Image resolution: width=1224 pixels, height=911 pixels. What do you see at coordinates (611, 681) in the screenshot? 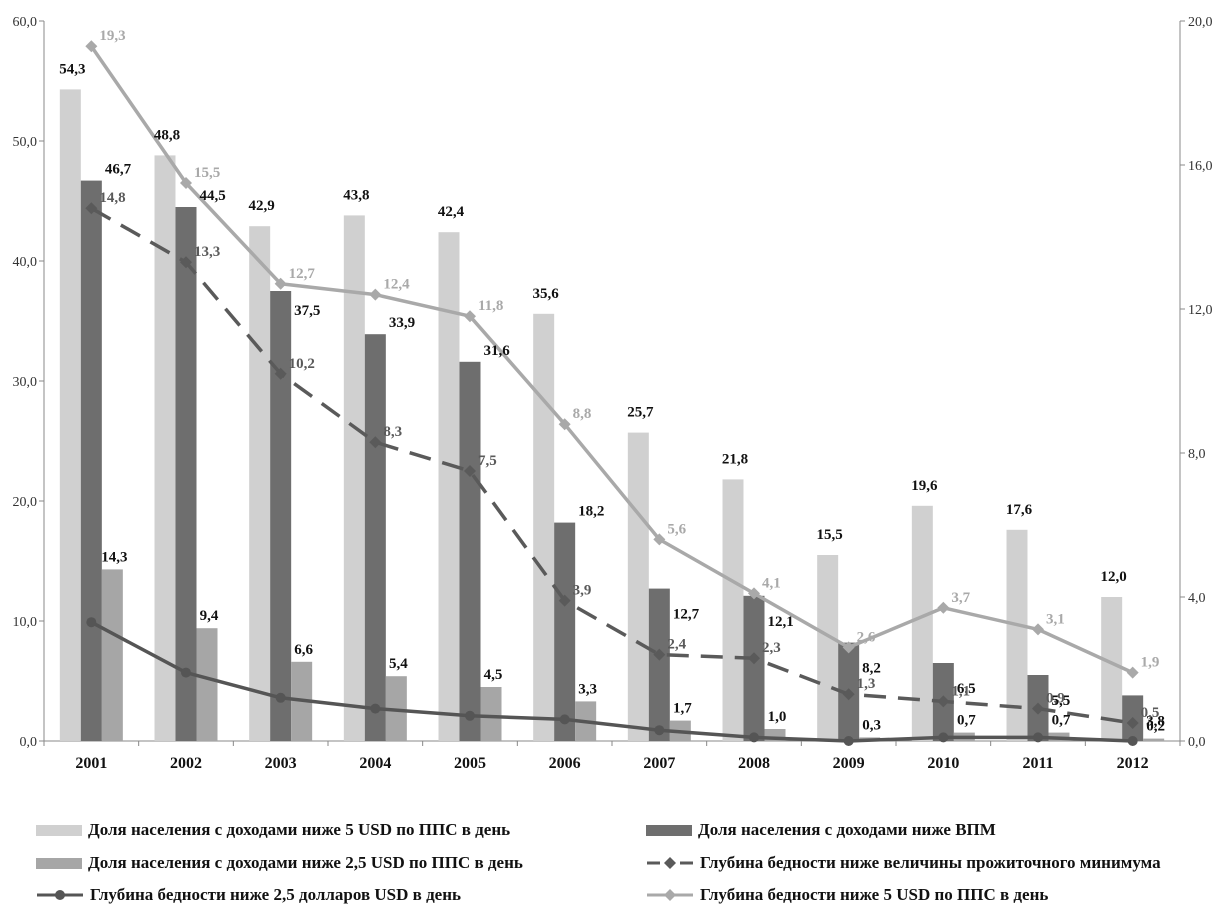
I see `line-depth-below-2-5usd` at bounding box center [611, 681].